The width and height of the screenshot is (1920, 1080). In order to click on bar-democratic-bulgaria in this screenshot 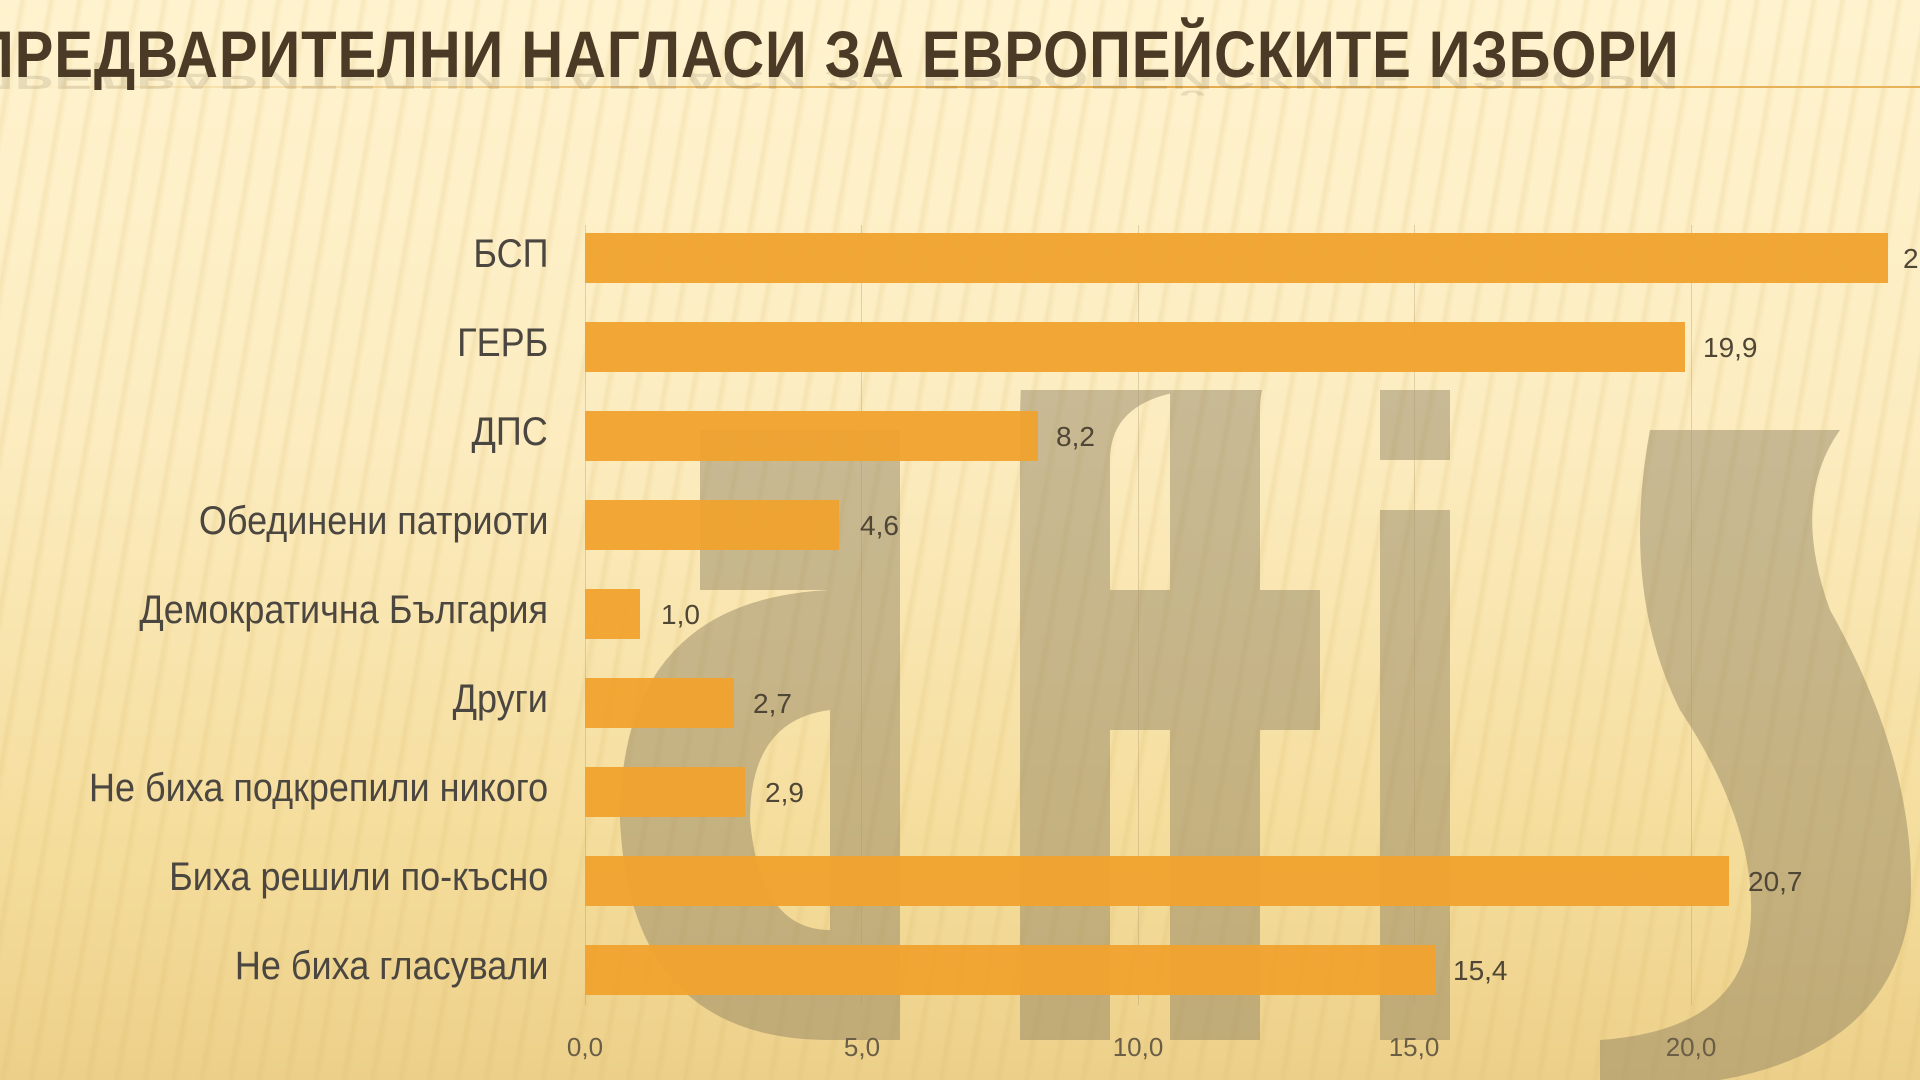, I will do `click(612, 614)`.